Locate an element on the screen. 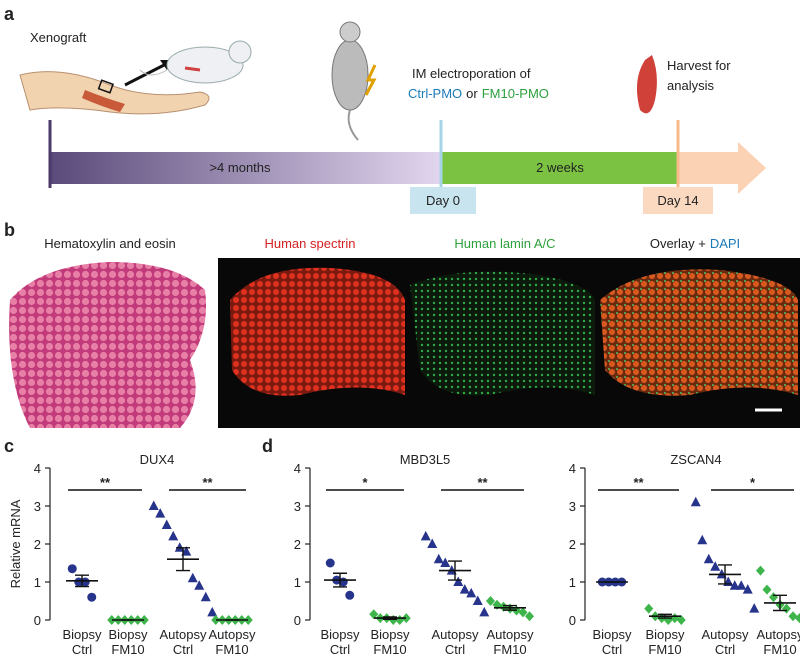 This screenshot has height=659, width=800. label: >4 months is located at coordinates (240, 167).